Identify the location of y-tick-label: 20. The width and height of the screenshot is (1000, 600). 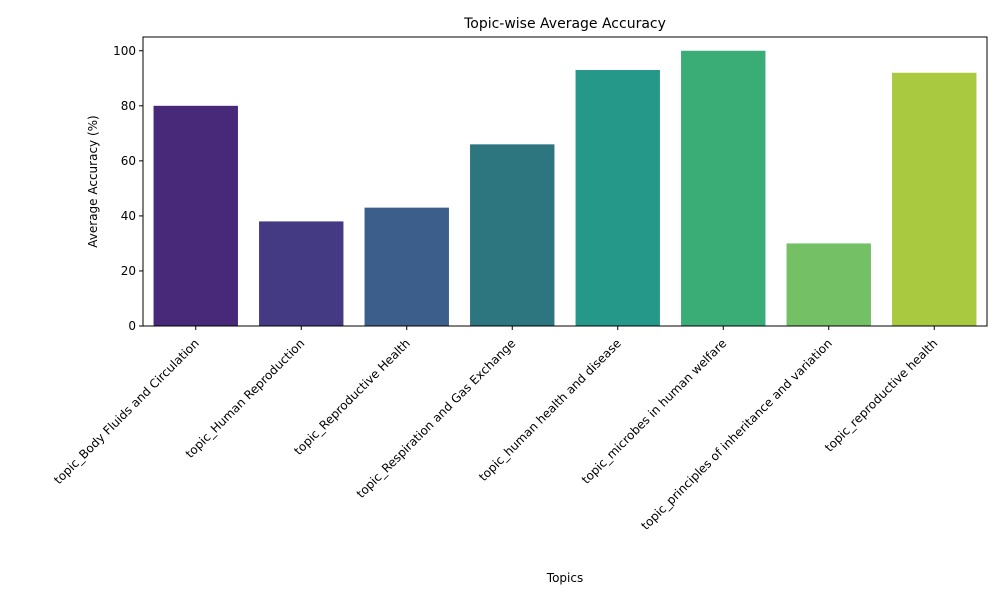
(128, 271).